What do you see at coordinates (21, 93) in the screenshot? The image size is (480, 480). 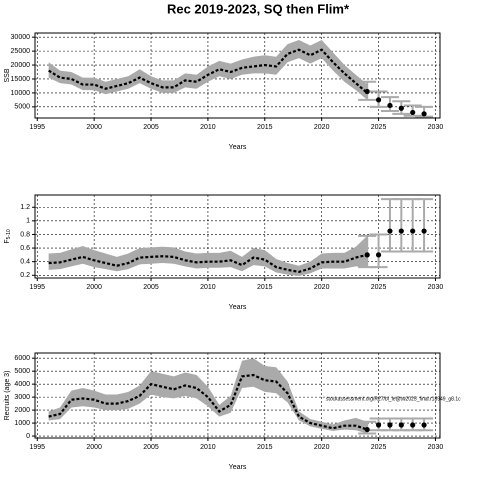 I see `y-tick-label: 10000` at bounding box center [21, 93].